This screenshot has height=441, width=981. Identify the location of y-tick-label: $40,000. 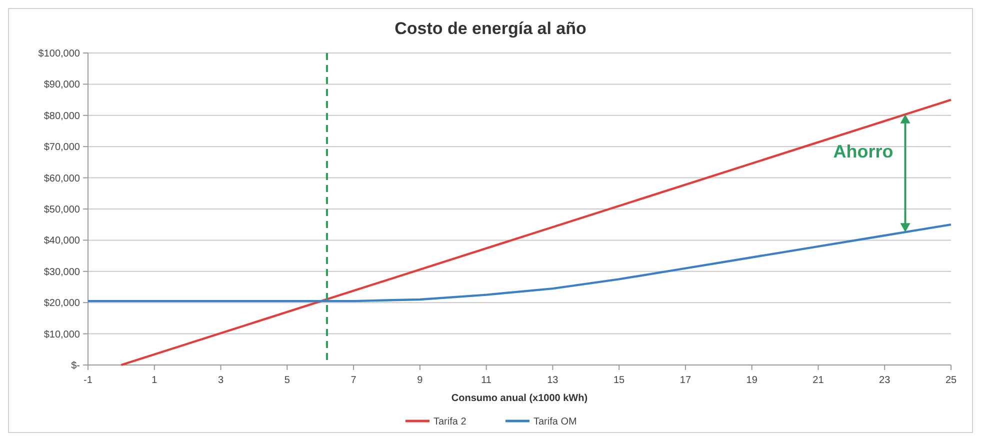
(62, 241).